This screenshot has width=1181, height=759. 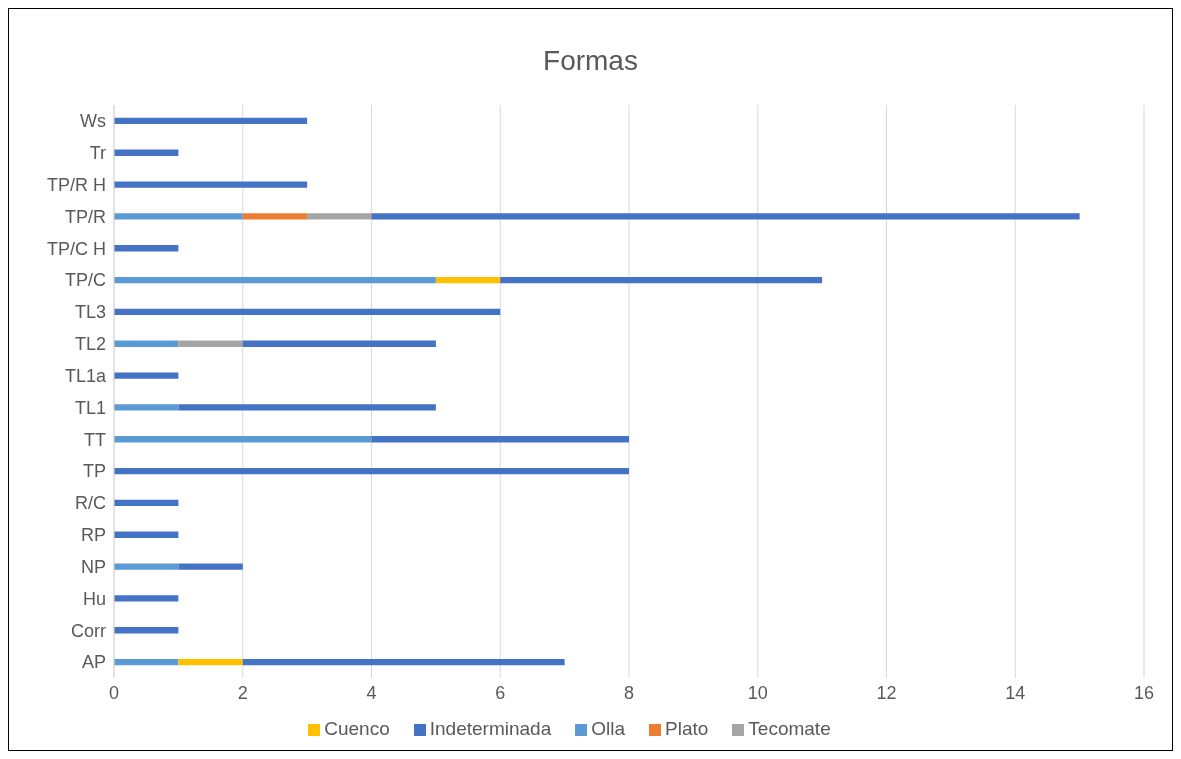 I want to click on x-tick-label: 2, so click(x=242, y=692).